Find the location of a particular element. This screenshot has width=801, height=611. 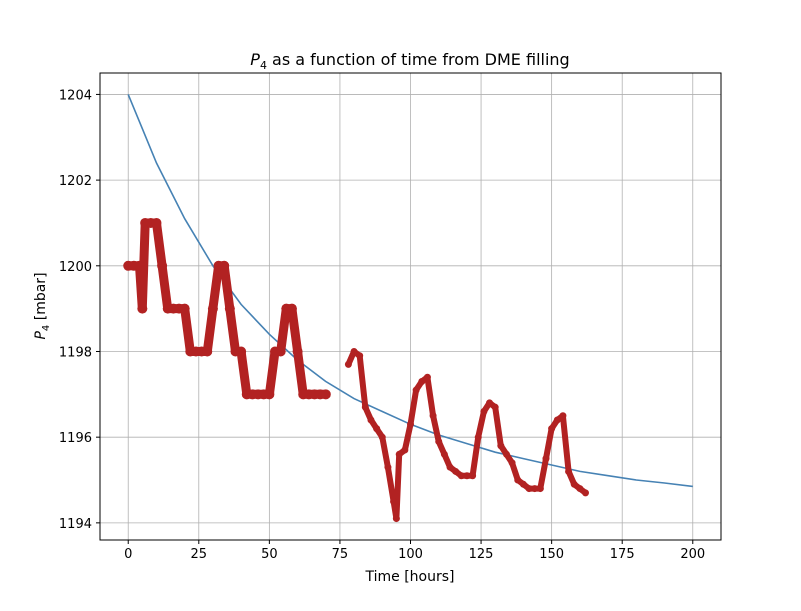

y-tick-label: 1198 is located at coordinates (75, 352).